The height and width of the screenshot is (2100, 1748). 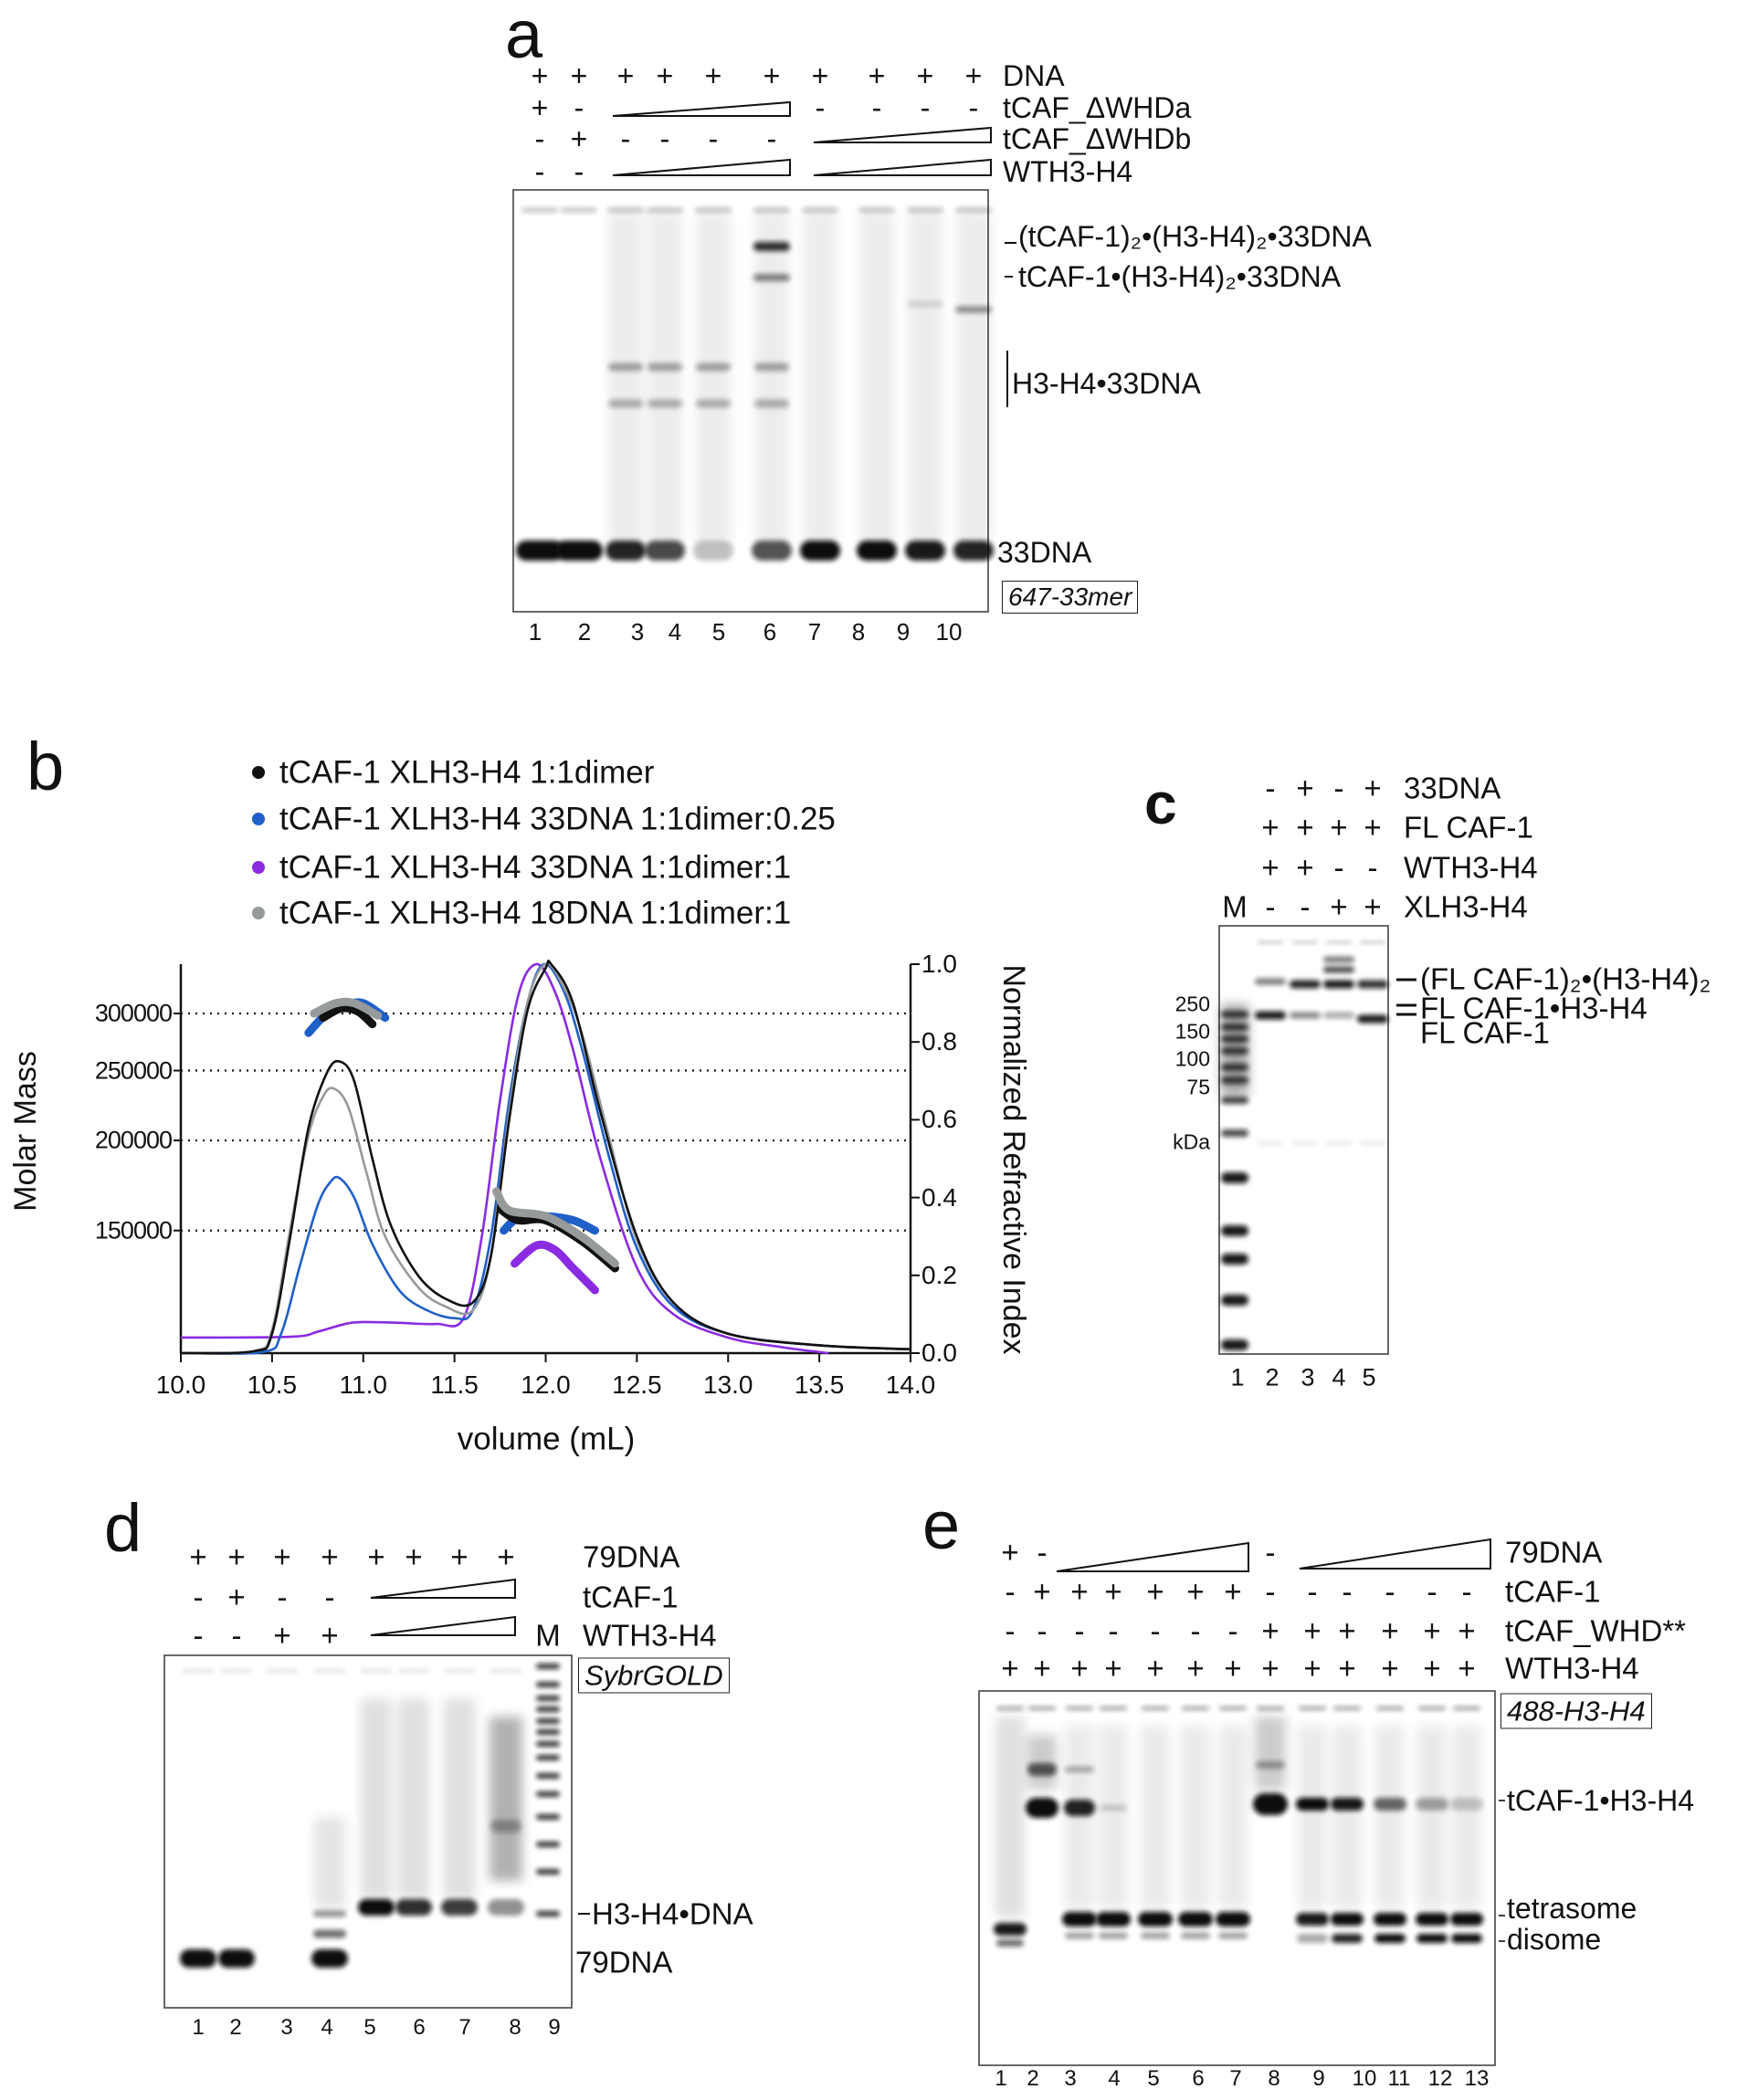 I want to click on lane-number: 8, so click(x=1274, y=2078).